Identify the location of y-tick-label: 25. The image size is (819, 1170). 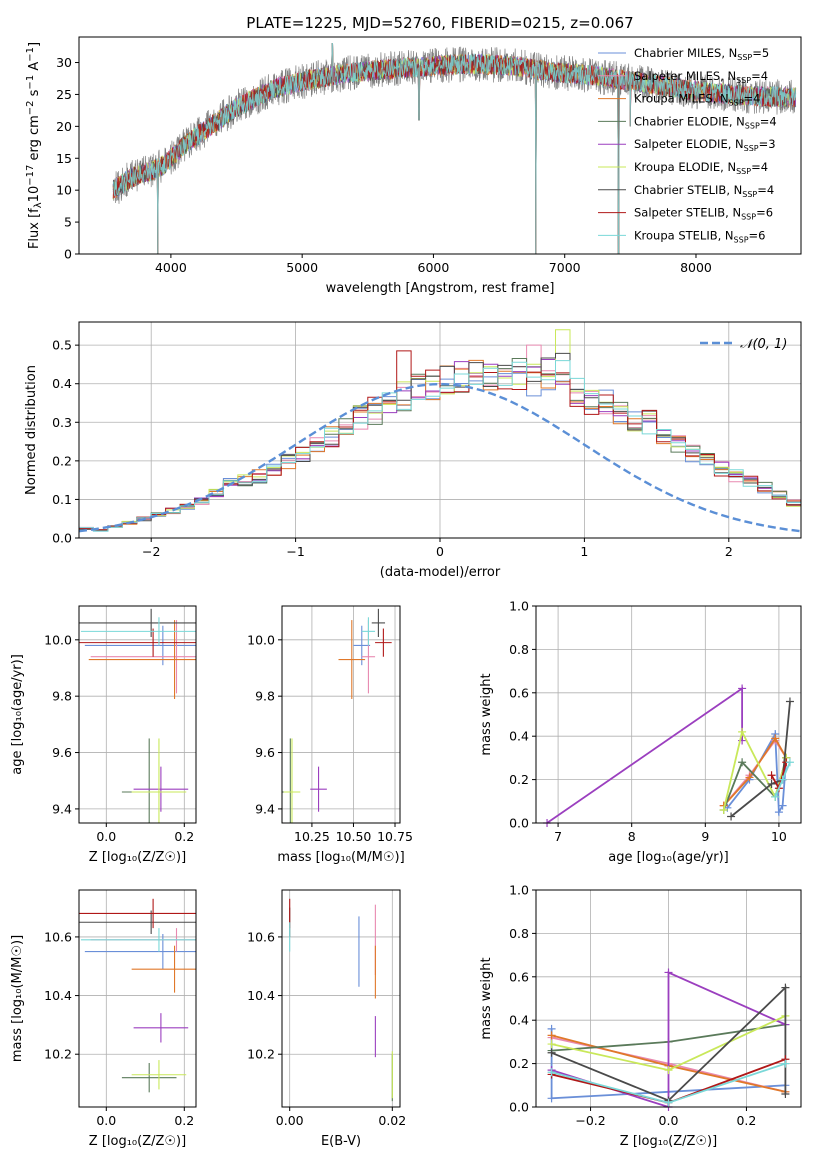
(64, 94).